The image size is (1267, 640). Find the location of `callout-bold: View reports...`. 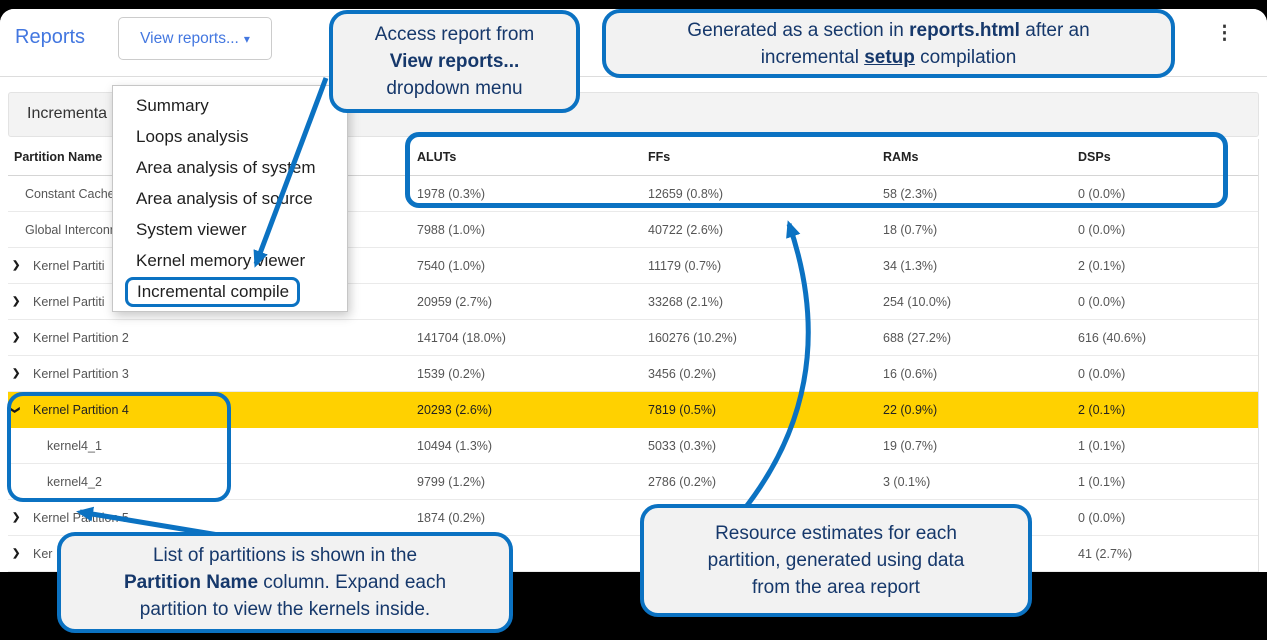

callout-bold: View reports... is located at coordinates (454, 61).